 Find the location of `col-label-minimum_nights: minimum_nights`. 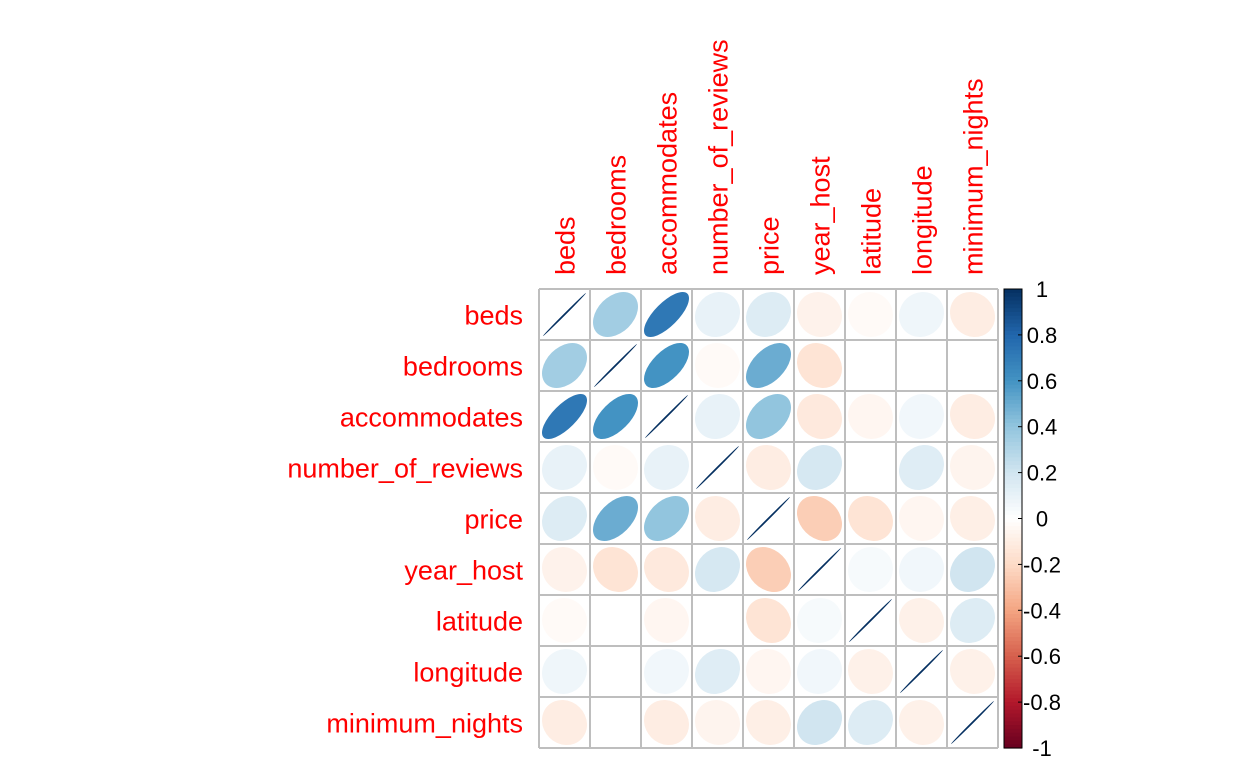

col-label-minimum_nights: minimum_nights is located at coordinates (974, 176).